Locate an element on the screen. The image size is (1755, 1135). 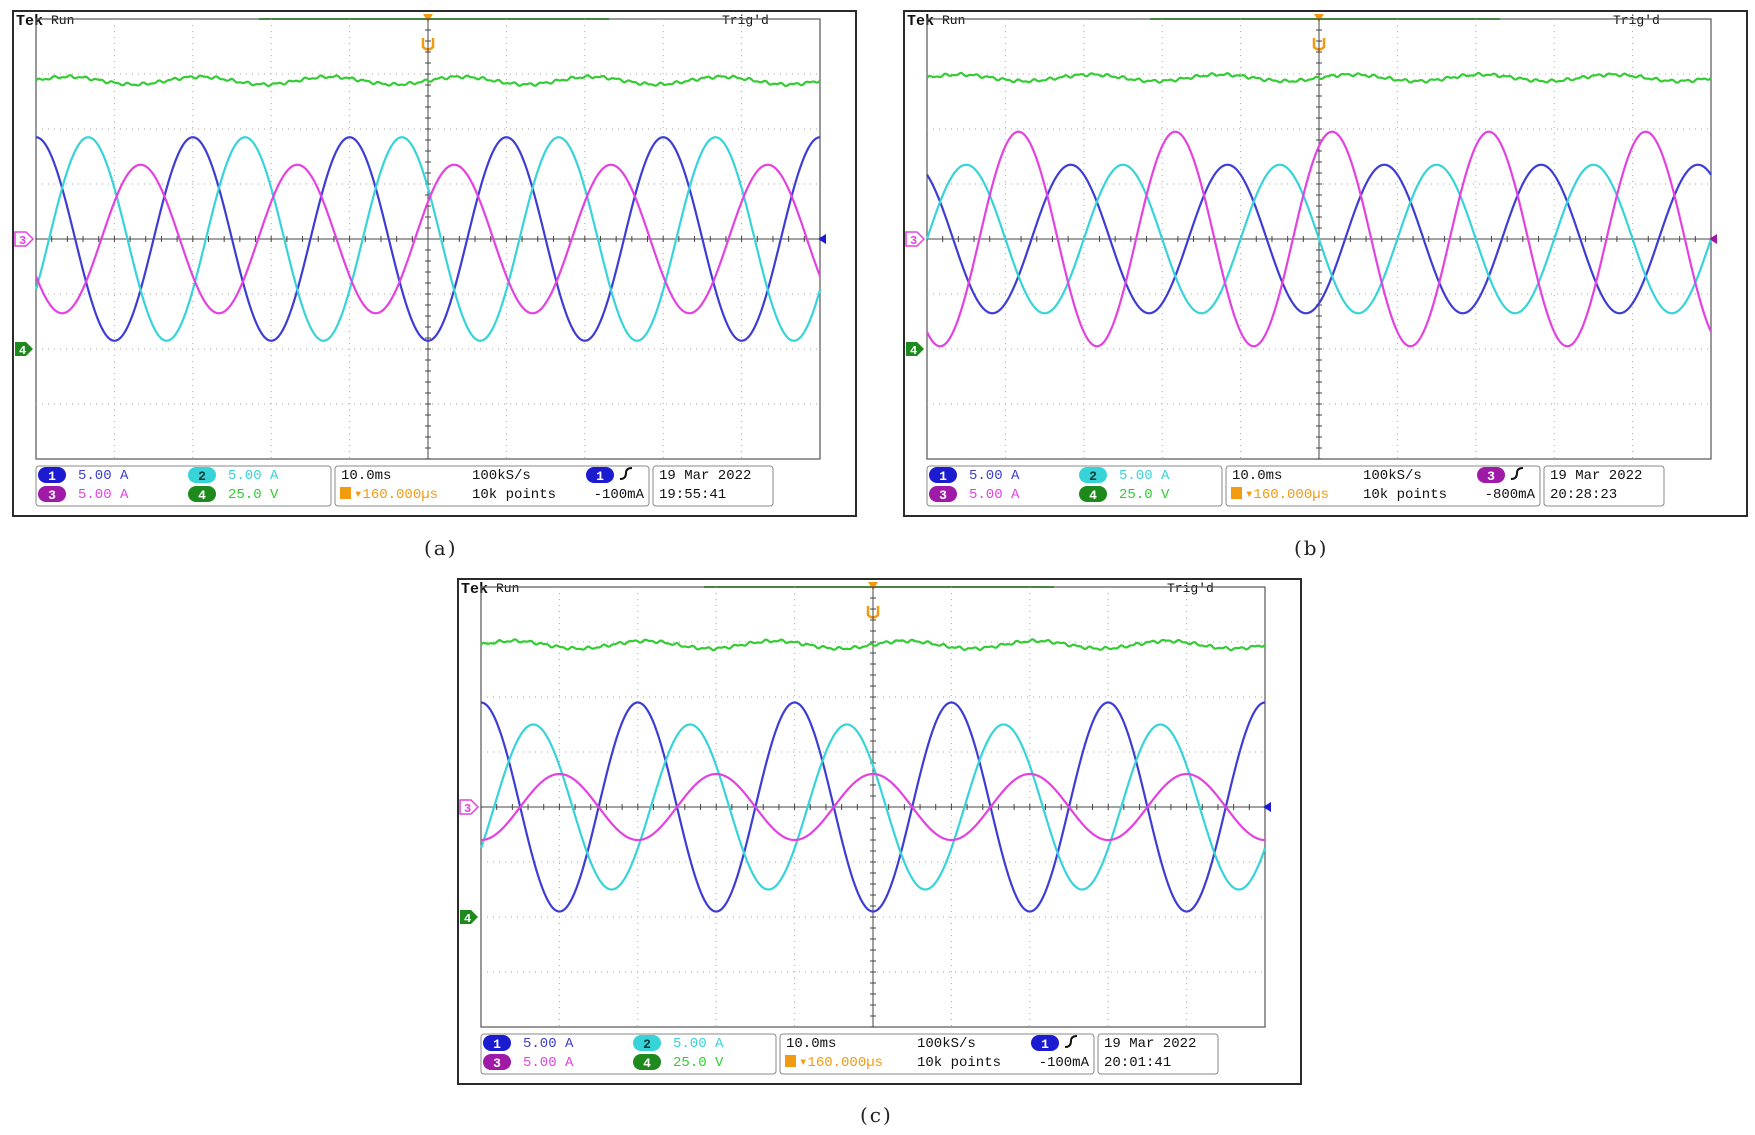
time-readout: 20:01:41 is located at coordinates (1137, 1063).